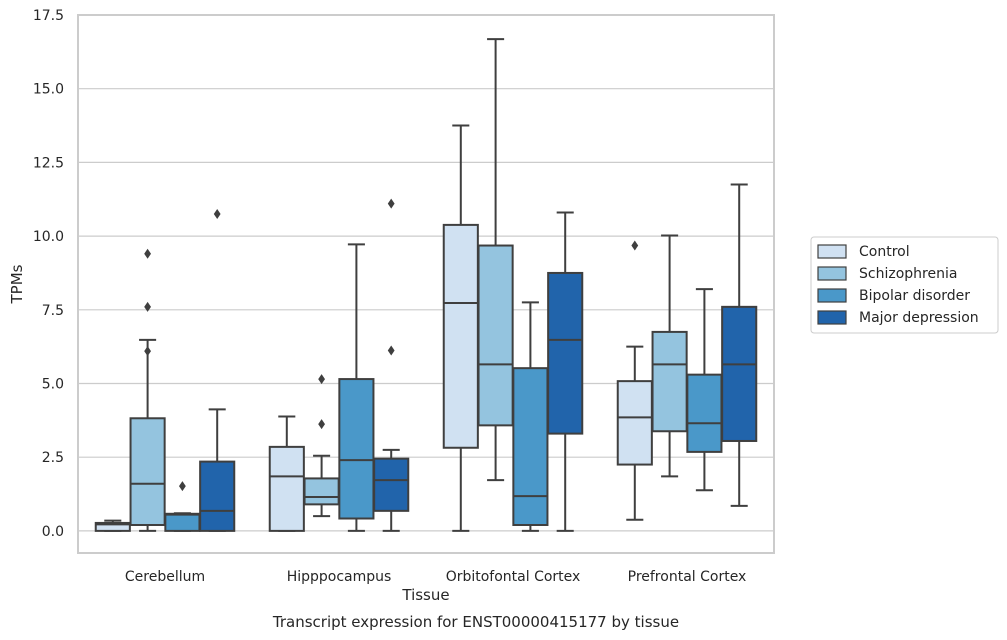  I want to click on y-tick-label: 17.5, so click(48, 16).